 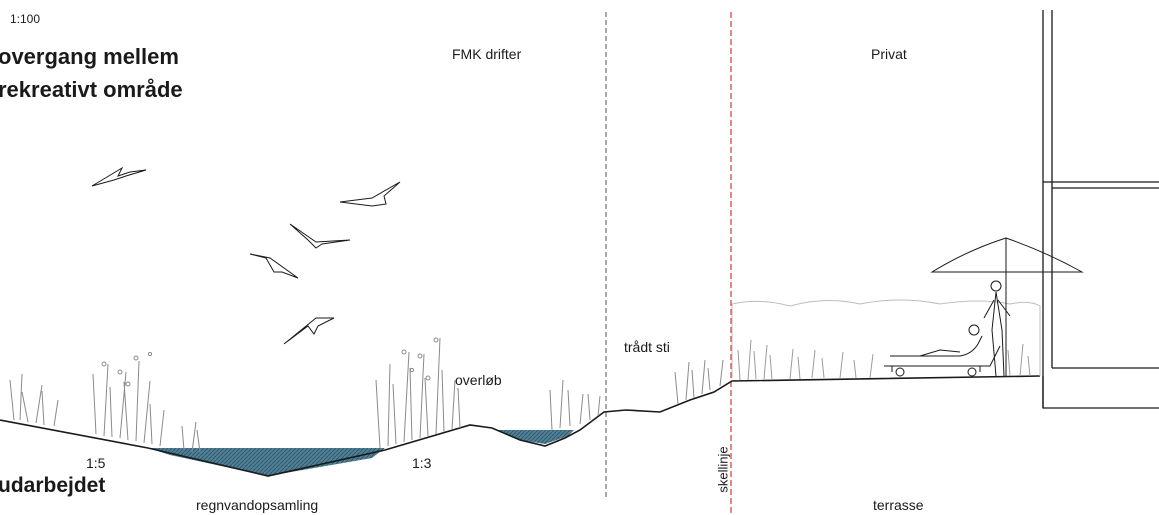 What do you see at coordinates (257, 505) in the screenshot?
I see `label-basin: regnvandopsamling` at bounding box center [257, 505].